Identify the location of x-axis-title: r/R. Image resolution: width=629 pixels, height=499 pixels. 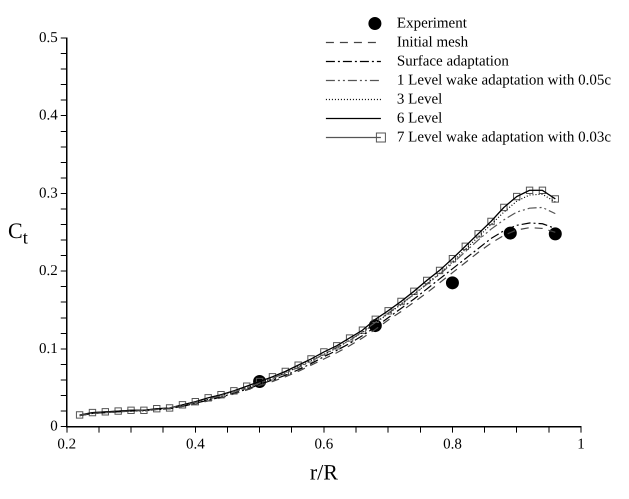
(324, 472).